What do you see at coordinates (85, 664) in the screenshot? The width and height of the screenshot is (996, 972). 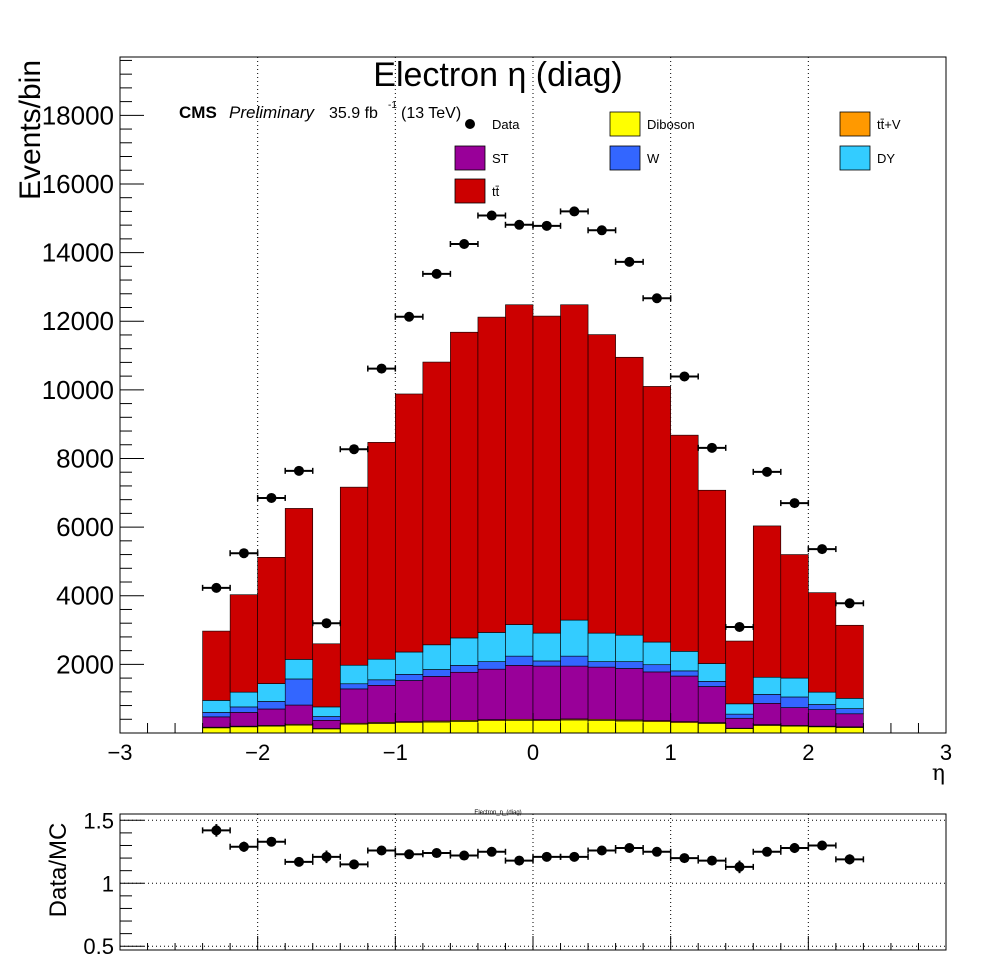 I see `y-tick-label: 2000` at bounding box center [85, 664].